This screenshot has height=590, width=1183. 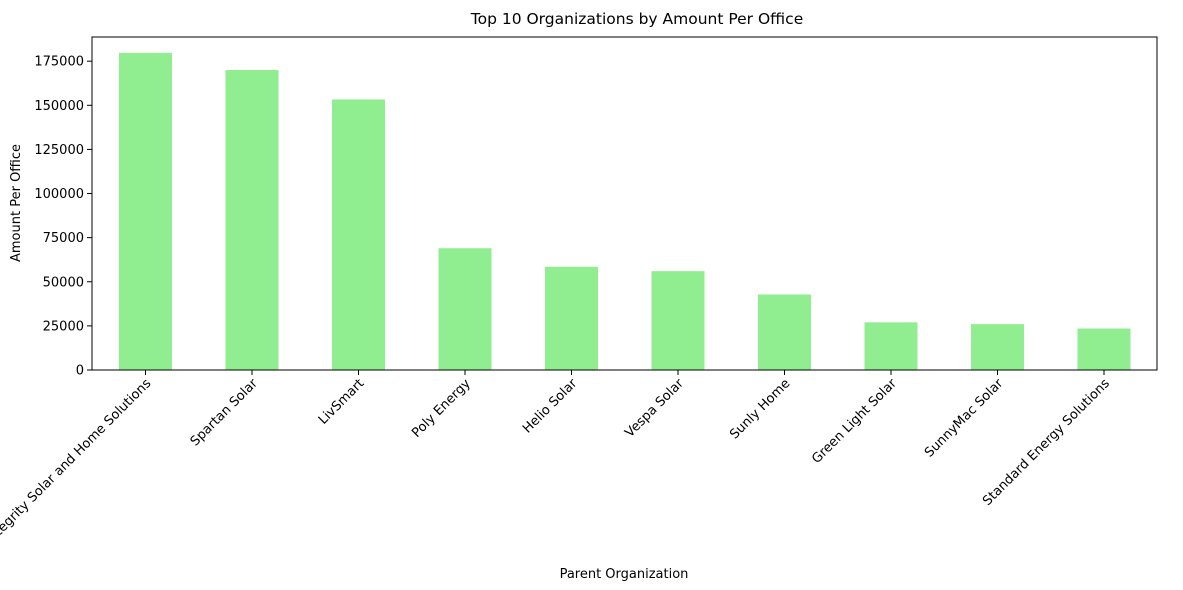 What do you see at coordinates (225, 413) in the screenshot?
I see `x-tick-label: Spartan Solar` at bounding box center [225, 413].